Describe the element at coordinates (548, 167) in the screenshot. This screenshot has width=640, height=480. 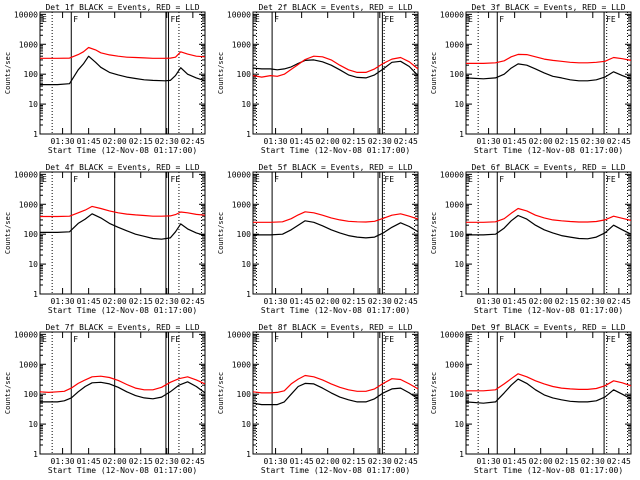
I see `panel-title: Det 6f BLACK = Events, RED = LLD` at that location.